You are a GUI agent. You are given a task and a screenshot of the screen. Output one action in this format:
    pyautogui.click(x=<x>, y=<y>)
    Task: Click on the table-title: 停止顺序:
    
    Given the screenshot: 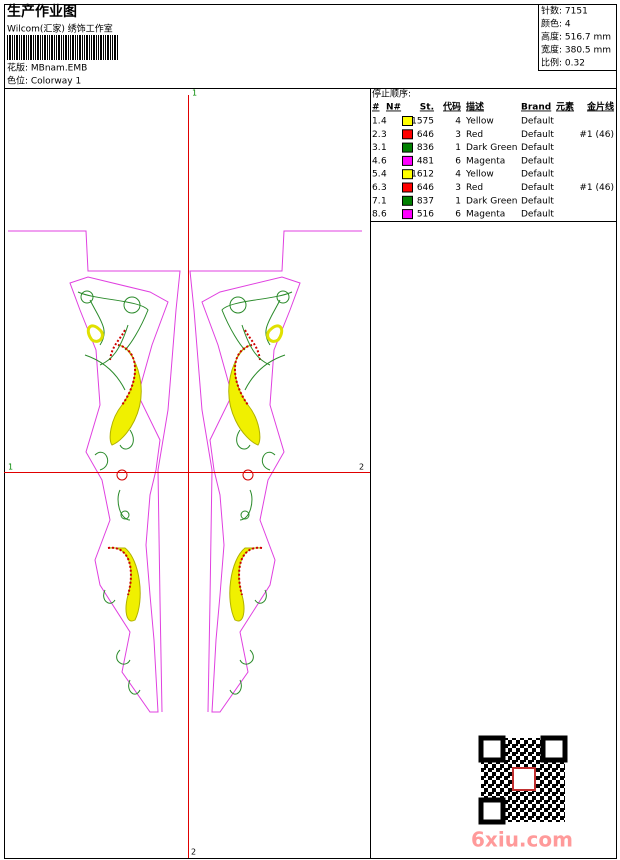 What is the action you would take?
    pyautogui.click(x=391, y=94)
    